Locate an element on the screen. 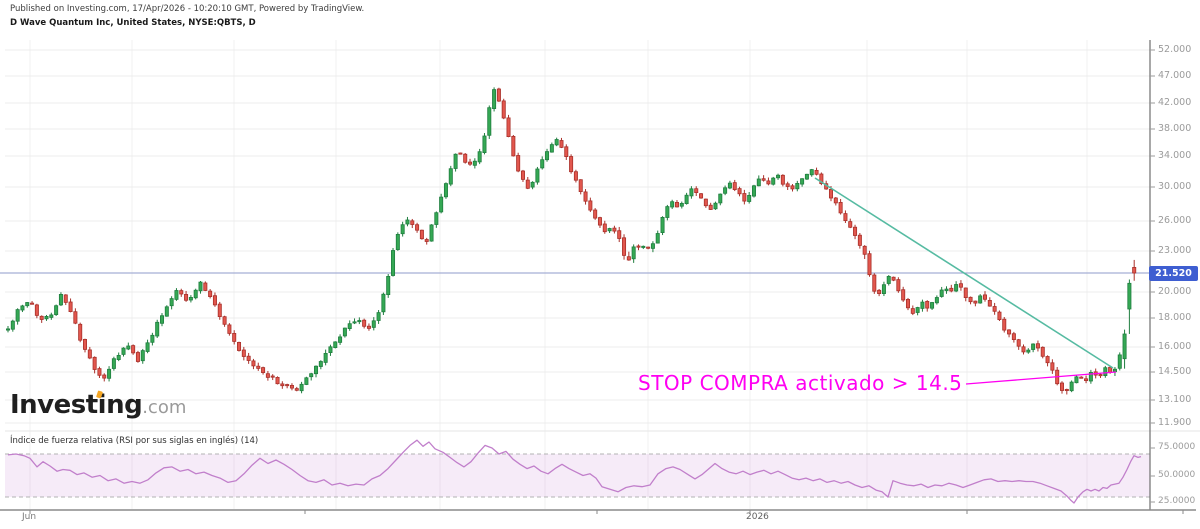 This screenshot has height=529, width=1200. price-axis-label: 52.000 is located at coordinates (1175, 49).